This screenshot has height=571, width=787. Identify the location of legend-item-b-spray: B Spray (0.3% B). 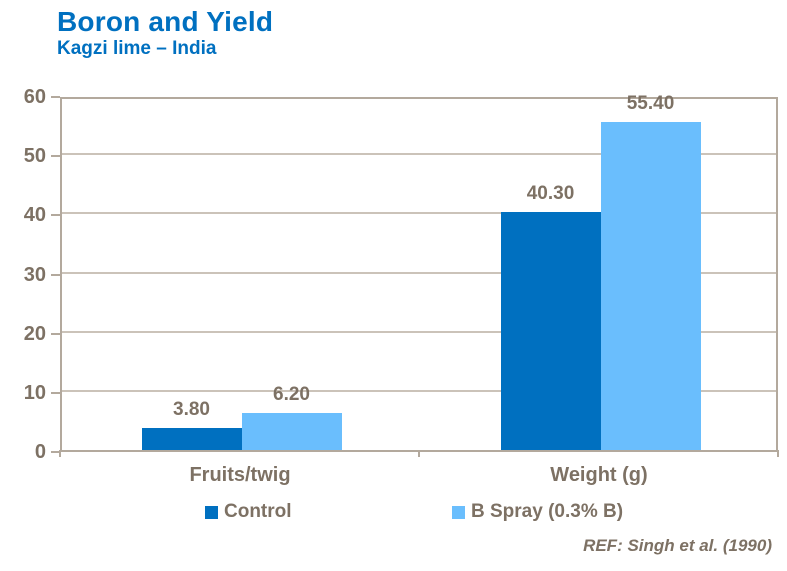
(537, 512).